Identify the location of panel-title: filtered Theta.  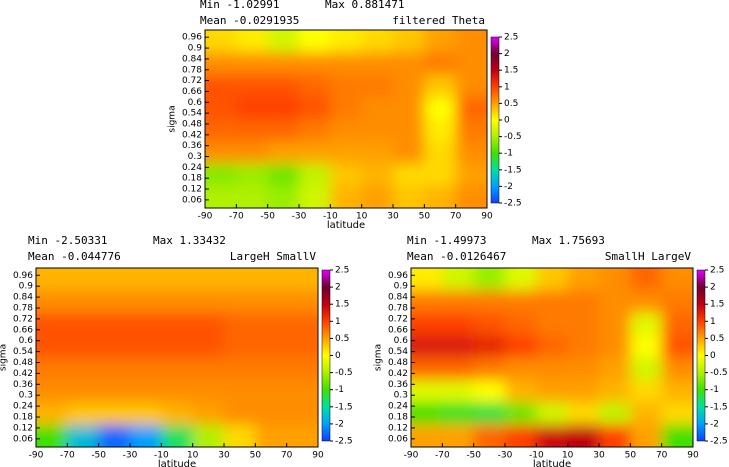
(438, 20).